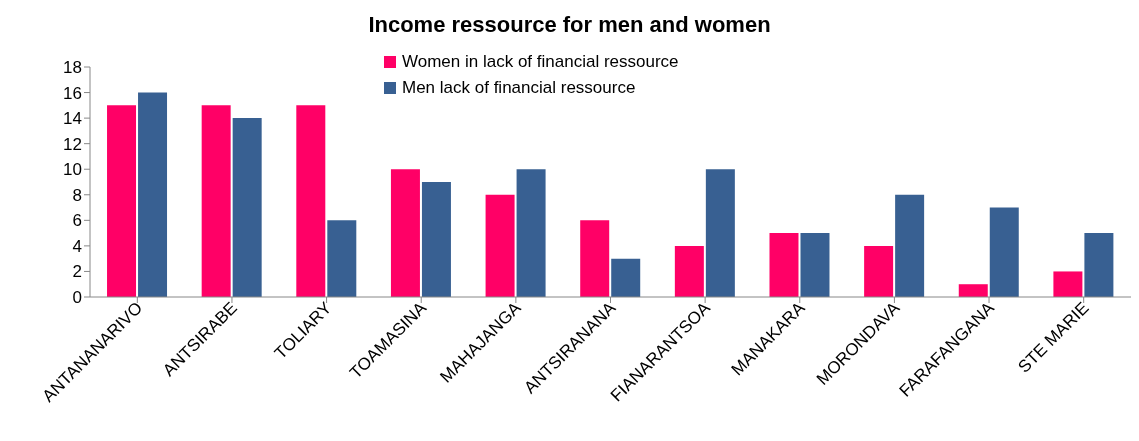  Describe the element at coordinates (72, 170) in the screenshot. I see `y-tick-label: 10` at that location.